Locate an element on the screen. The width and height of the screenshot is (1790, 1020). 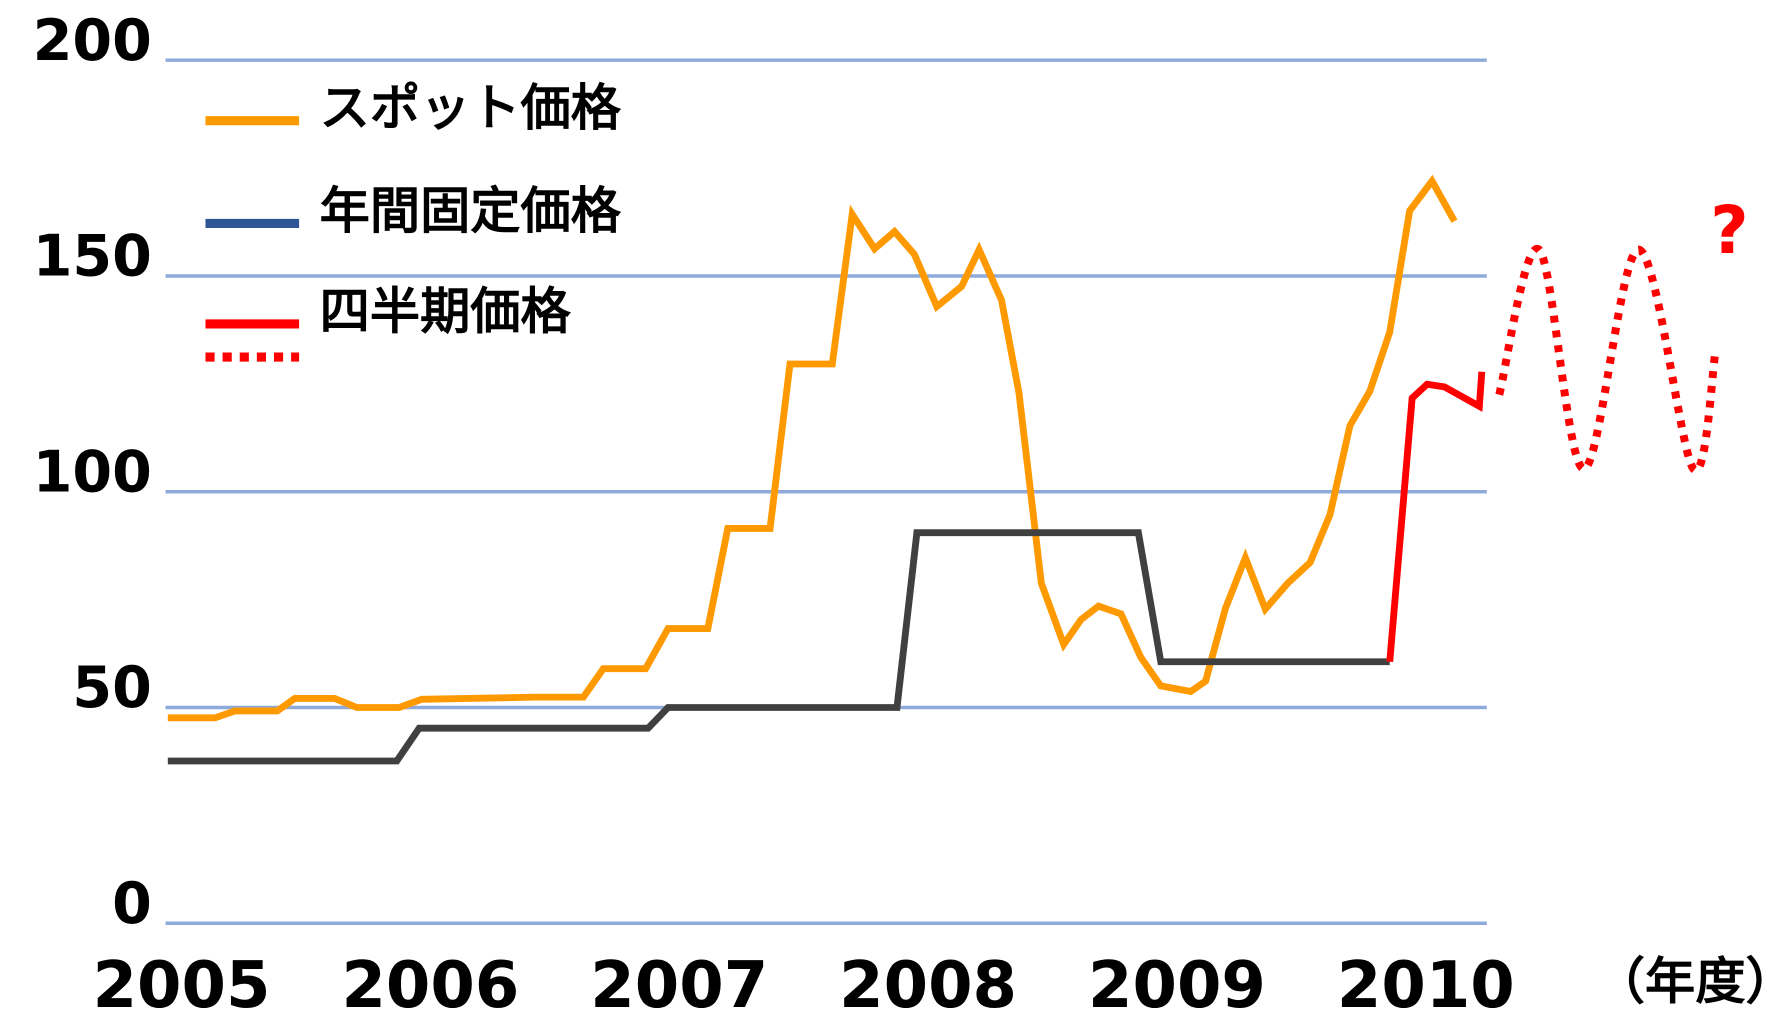
annotation: ? is located at coordinates (1729, 230).